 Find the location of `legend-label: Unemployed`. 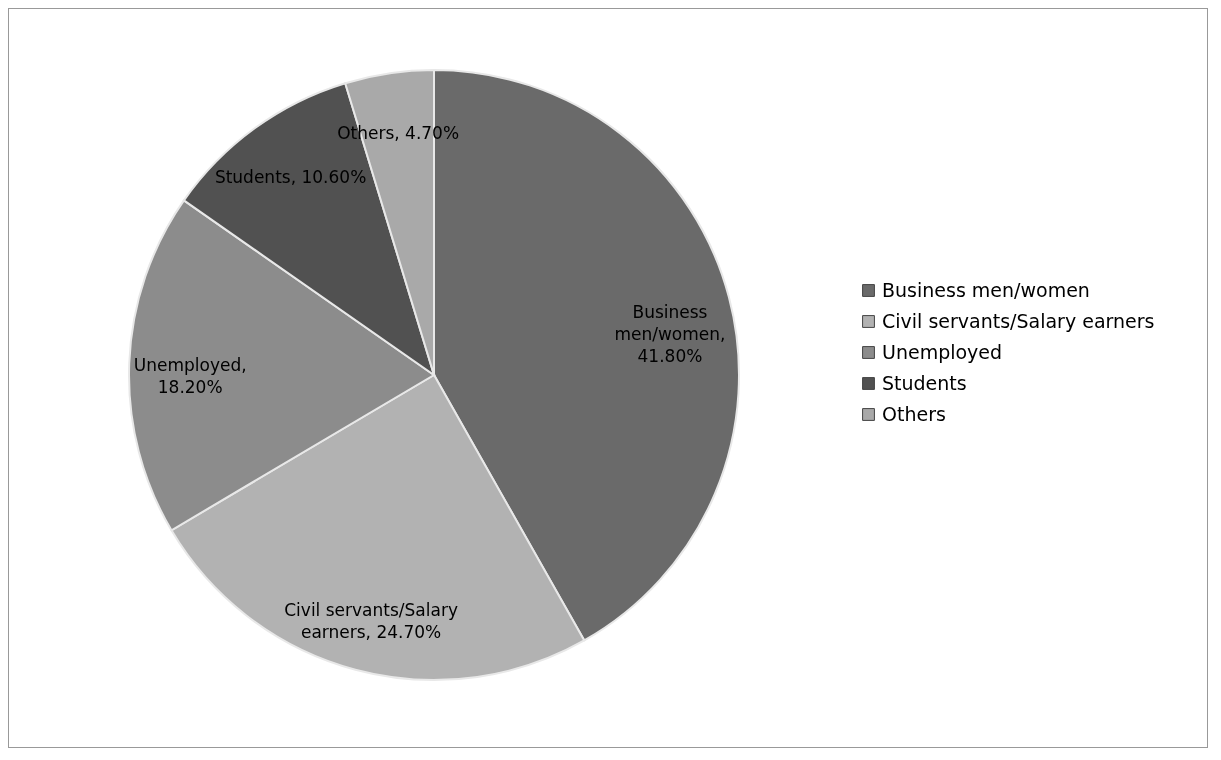

legend-label: Unemployed is located at coordinates (942, 351).